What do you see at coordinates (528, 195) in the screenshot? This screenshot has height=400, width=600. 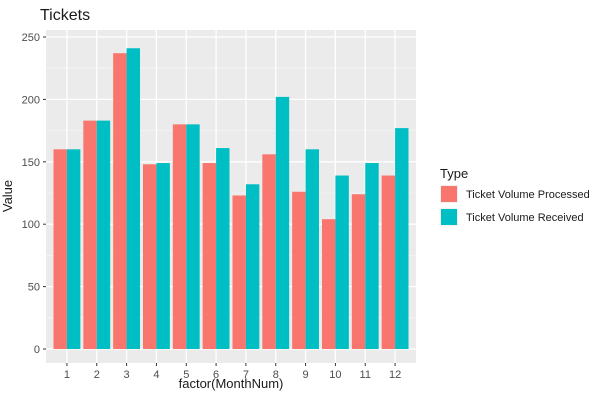 I see `legend-label-processed: Ticket Volume Processed` at bounding box center [528, 195].